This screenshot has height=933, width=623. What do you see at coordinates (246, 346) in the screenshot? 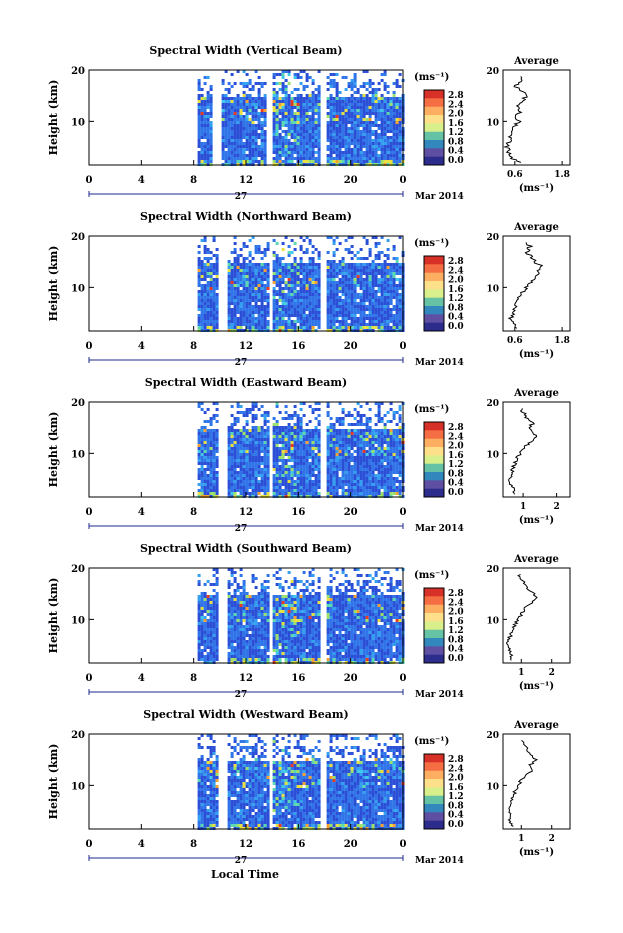
I see `x-tick-label: 12` at bounding box center [246, 346].